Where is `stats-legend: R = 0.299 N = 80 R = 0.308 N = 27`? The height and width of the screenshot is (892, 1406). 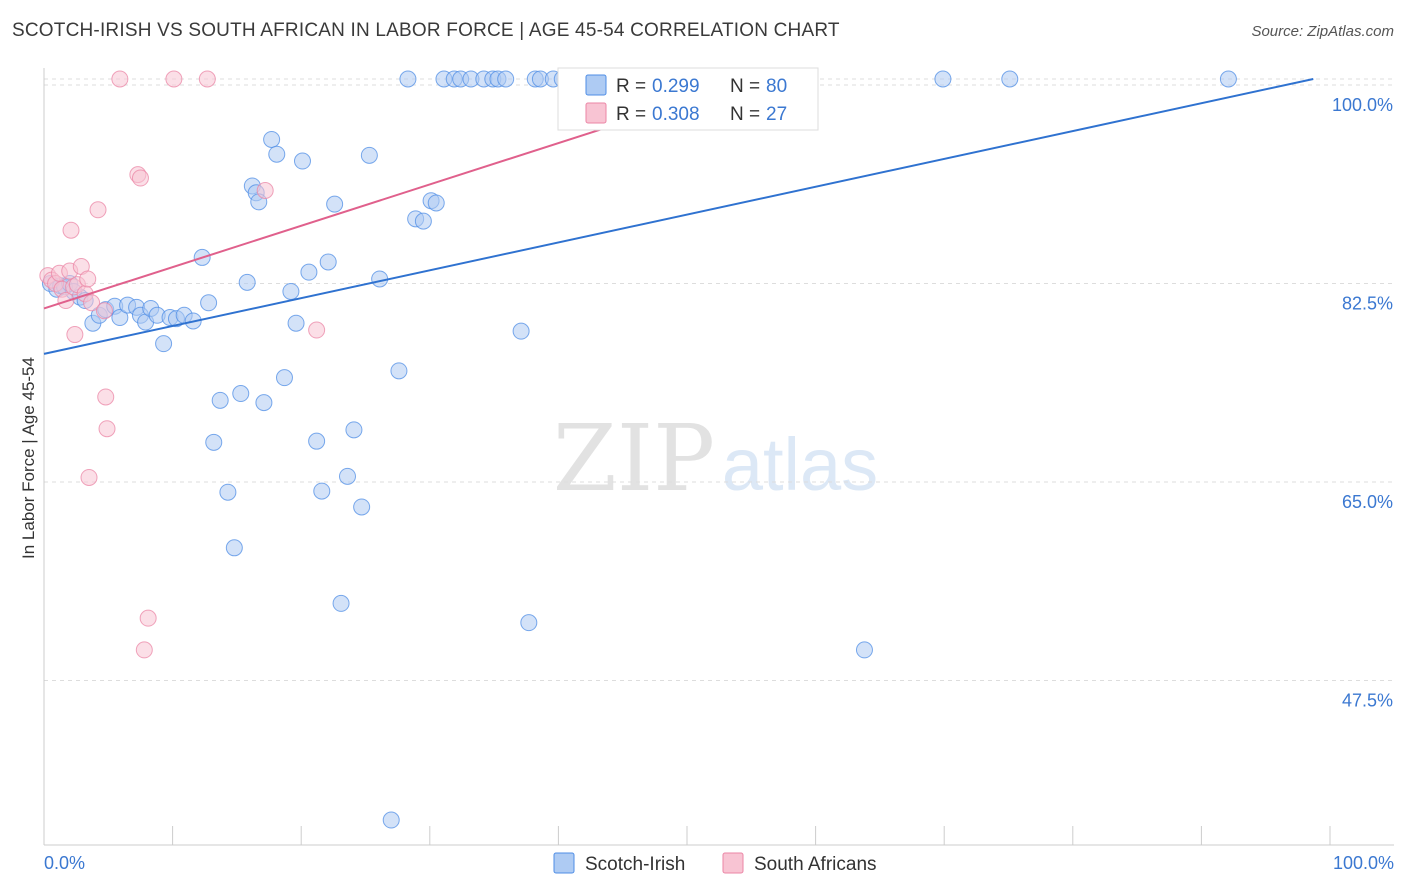 stats-legend: R = 0.299 N = 80 R = 0.308 N = 27 is located at coordinates (688, 99).